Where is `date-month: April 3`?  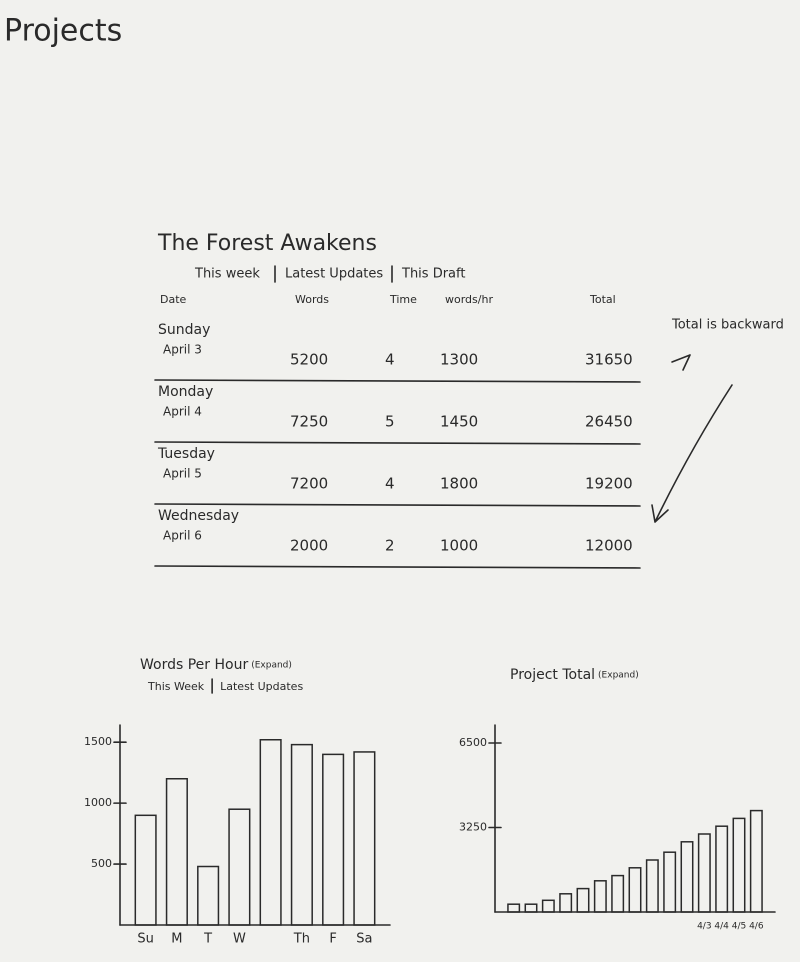
date-month: April 3 is located at coordinates (182, 350).